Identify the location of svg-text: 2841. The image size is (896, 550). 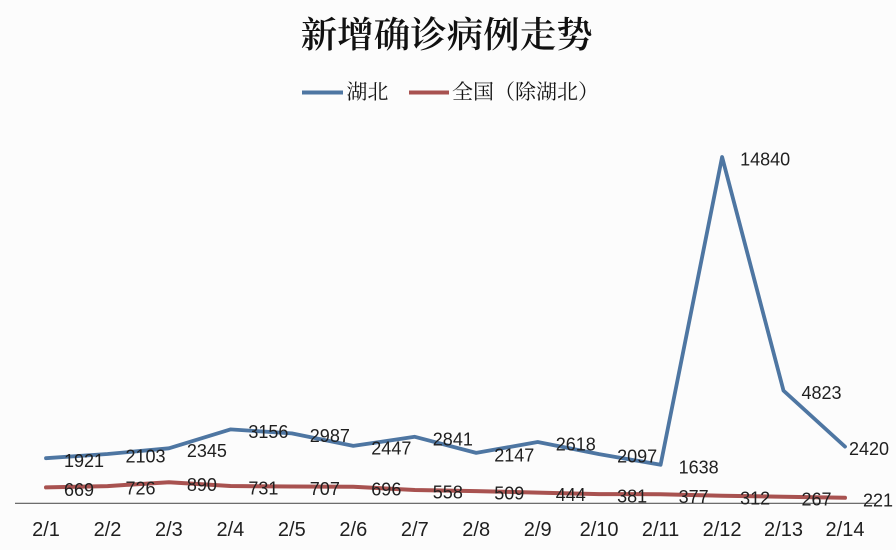
(453, 439).